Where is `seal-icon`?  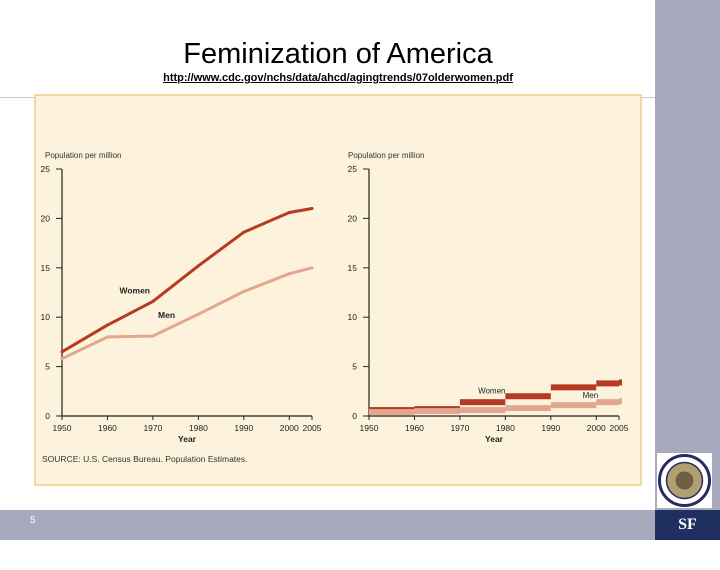 seal-icon is located at coordinates (684, 480).